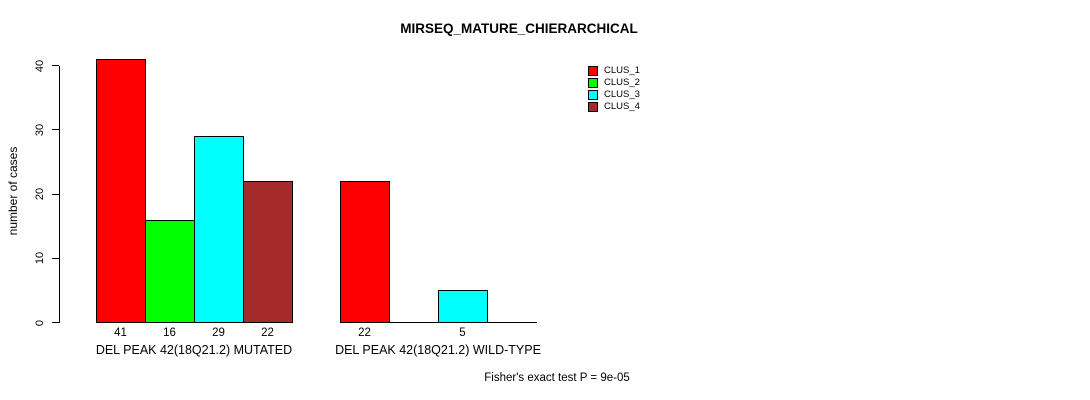  Describe the element at coordinates (40, 65) in the screenshot. I see `y-axis-tick-label: 40` at that location.